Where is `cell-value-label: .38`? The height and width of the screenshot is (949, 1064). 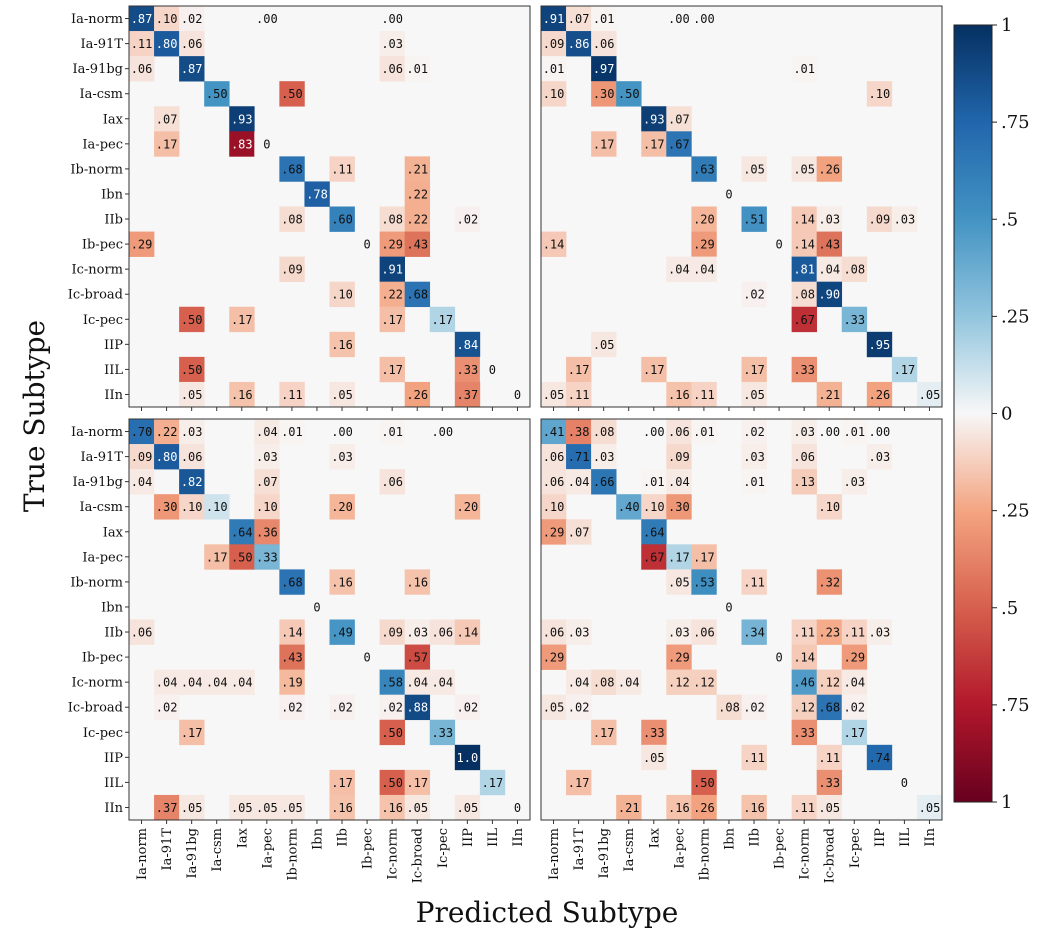 cell-value-label: .38 is located at coordinates (579, 432).